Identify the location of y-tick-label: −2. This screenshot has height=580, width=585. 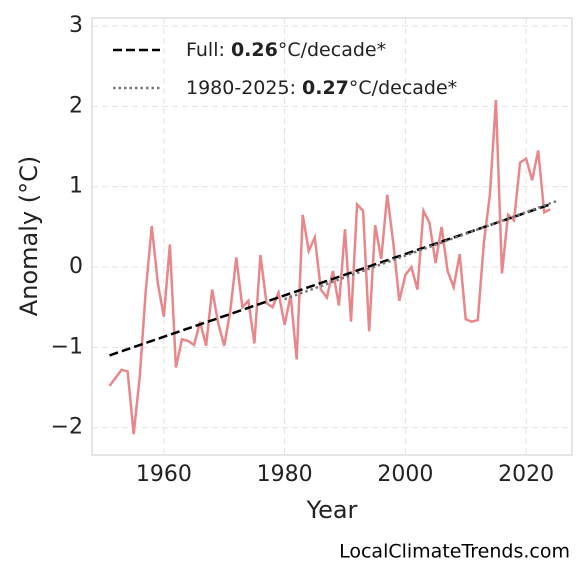
(67, 427).